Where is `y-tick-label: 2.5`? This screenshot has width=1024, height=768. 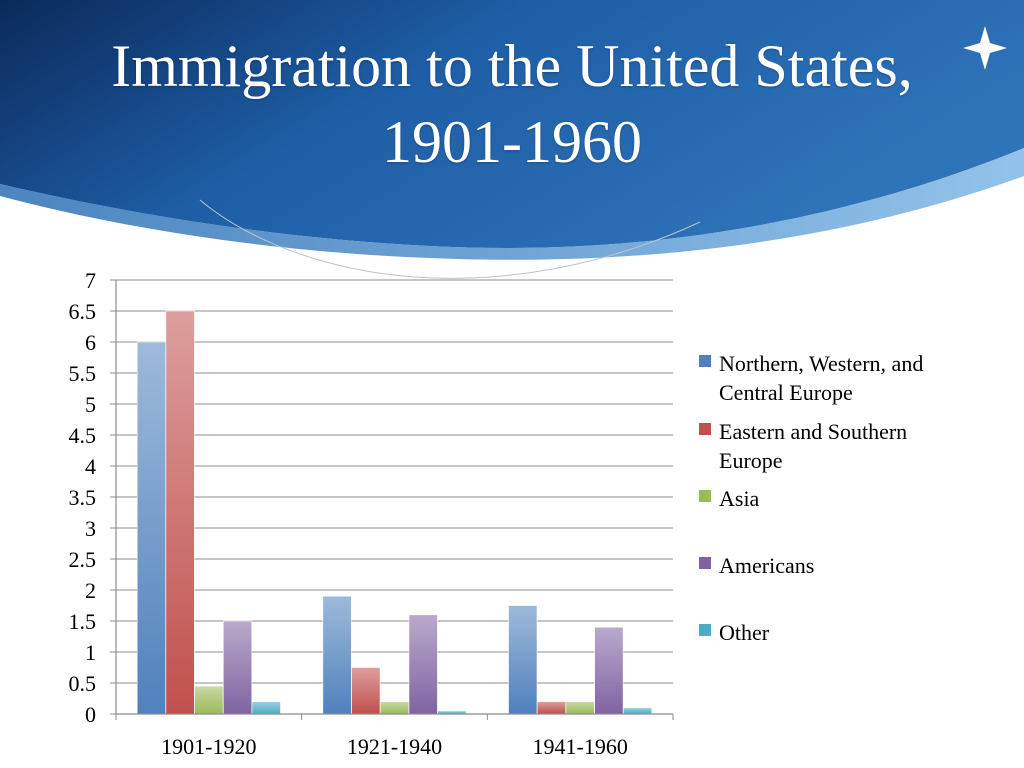 y-tick-label: 2.5 is located at coordinates (83, 559).